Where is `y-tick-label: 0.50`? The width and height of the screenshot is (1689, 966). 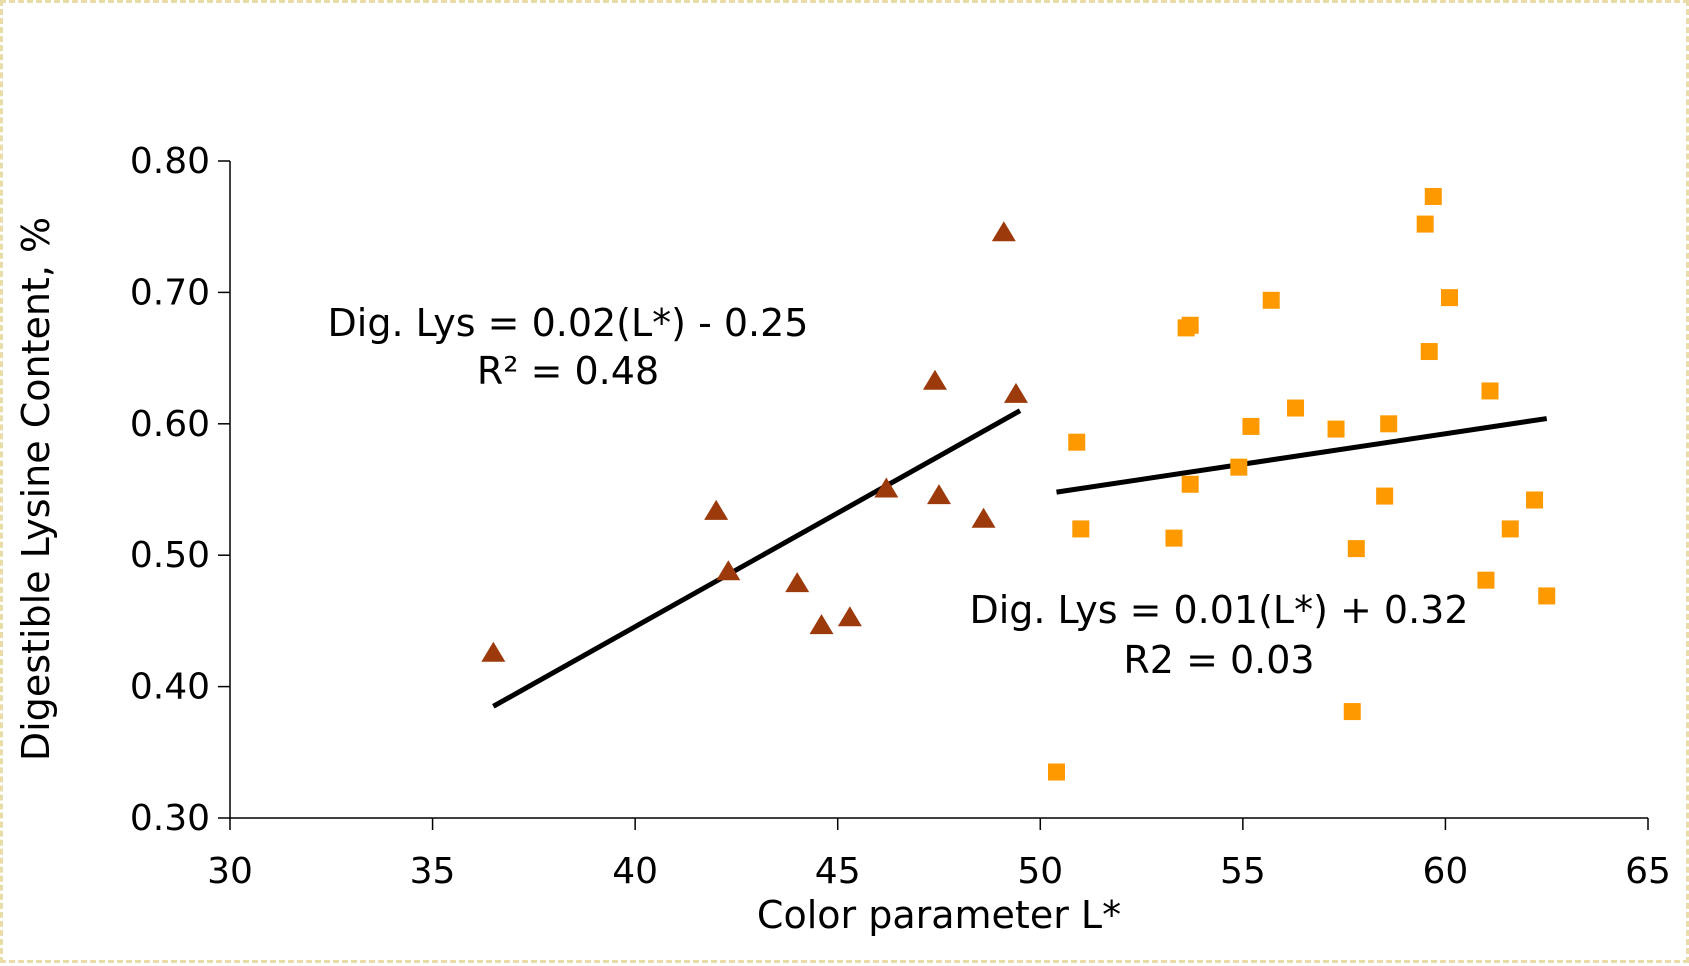 y-tick-label: 0.50 is located at coordinates (170, 555).